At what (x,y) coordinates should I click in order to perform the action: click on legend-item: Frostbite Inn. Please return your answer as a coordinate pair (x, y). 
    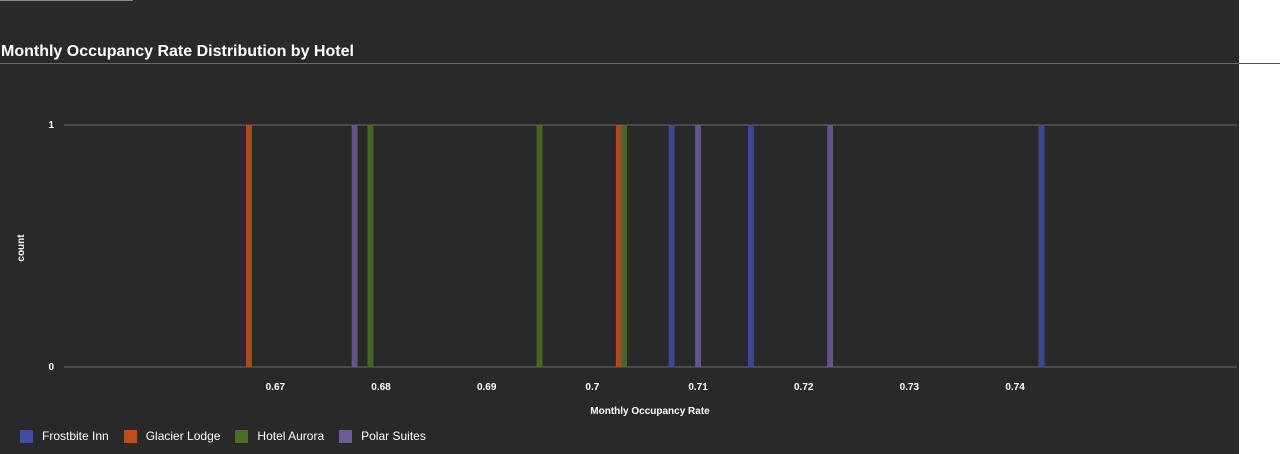
    Looking at the image, I should click on (64, 436).